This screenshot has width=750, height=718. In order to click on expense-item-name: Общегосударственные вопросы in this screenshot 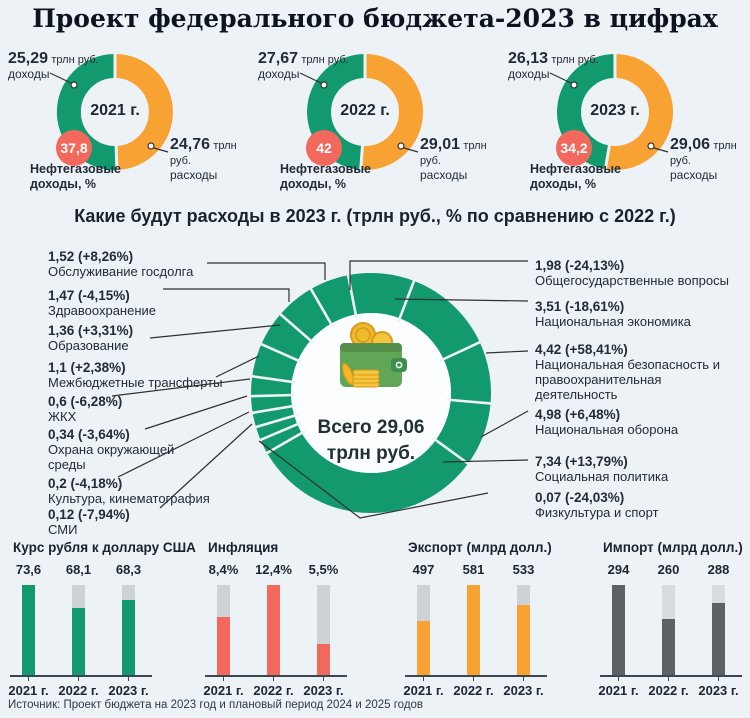, I will do `click(632, 280)`.